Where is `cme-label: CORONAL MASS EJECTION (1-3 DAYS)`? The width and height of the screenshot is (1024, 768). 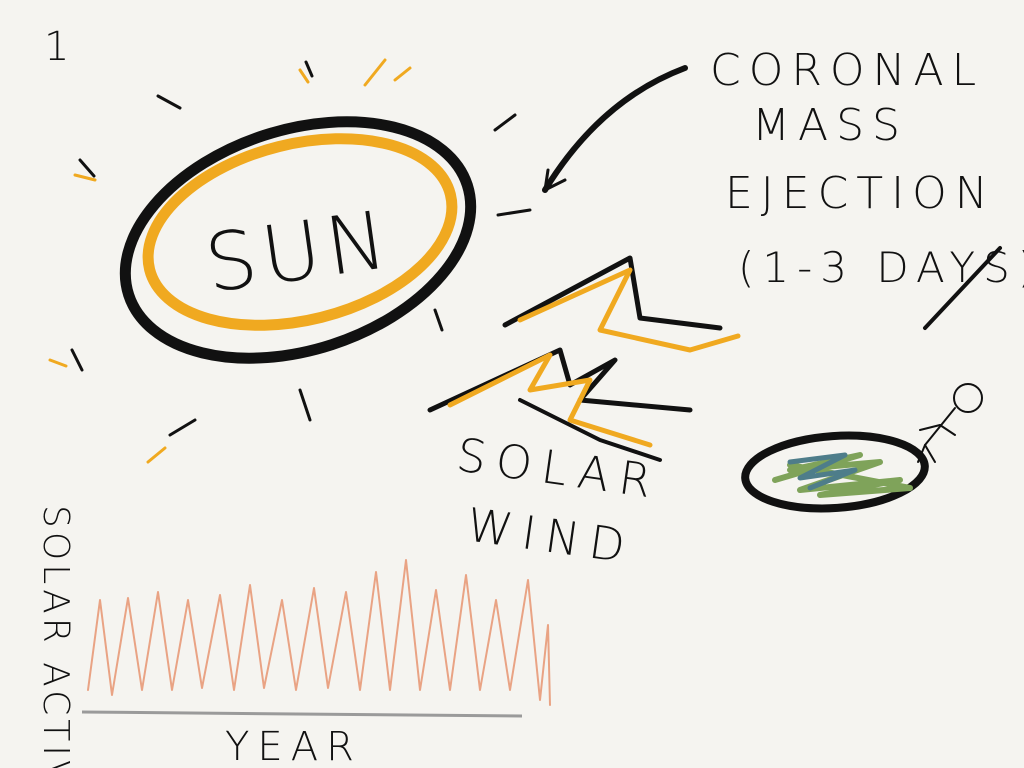
cme-label: CORONAL MASS EJECTION (1-3 DAYS) is located at coordinates (867, 168).